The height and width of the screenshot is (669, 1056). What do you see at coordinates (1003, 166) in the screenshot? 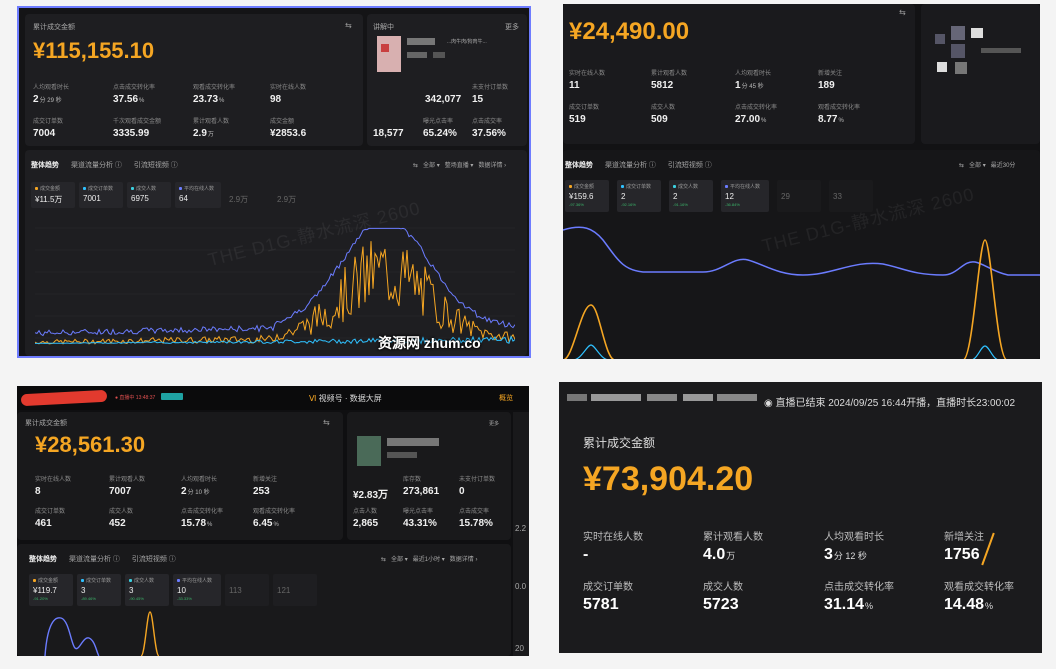
I see `filter-range: 最近30分` at bounding box center [1003, 166].